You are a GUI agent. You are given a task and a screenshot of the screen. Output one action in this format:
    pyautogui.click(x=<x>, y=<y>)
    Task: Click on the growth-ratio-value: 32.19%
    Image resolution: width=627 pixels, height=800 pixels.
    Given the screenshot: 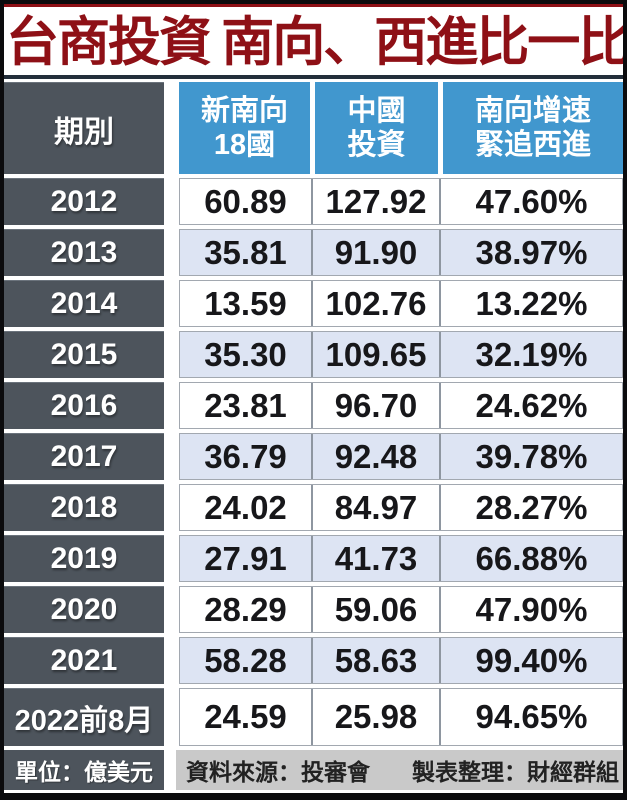 What is the action you would take?
    pyautogui.click(x=530, y=354)
    